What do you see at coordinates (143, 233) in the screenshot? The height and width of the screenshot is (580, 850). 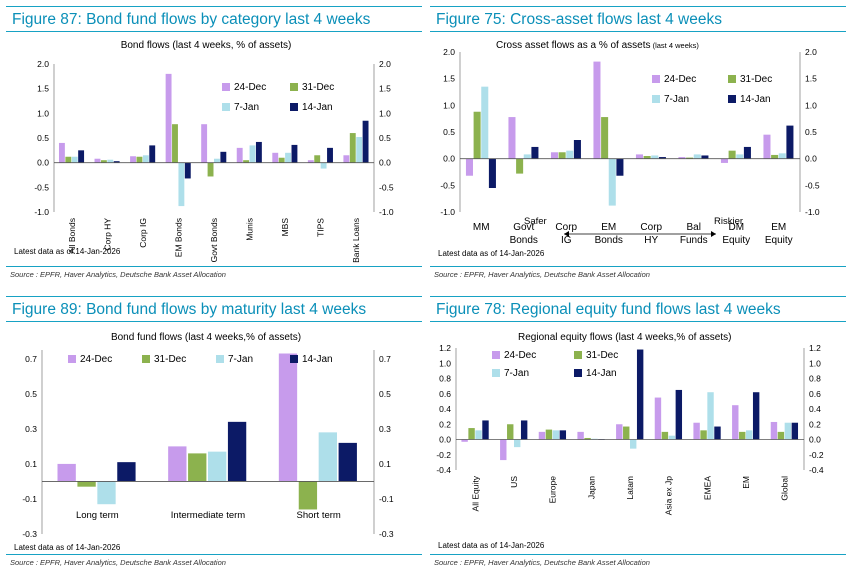 I see `category-label: Corp IG` at bounding box center [143, 233].